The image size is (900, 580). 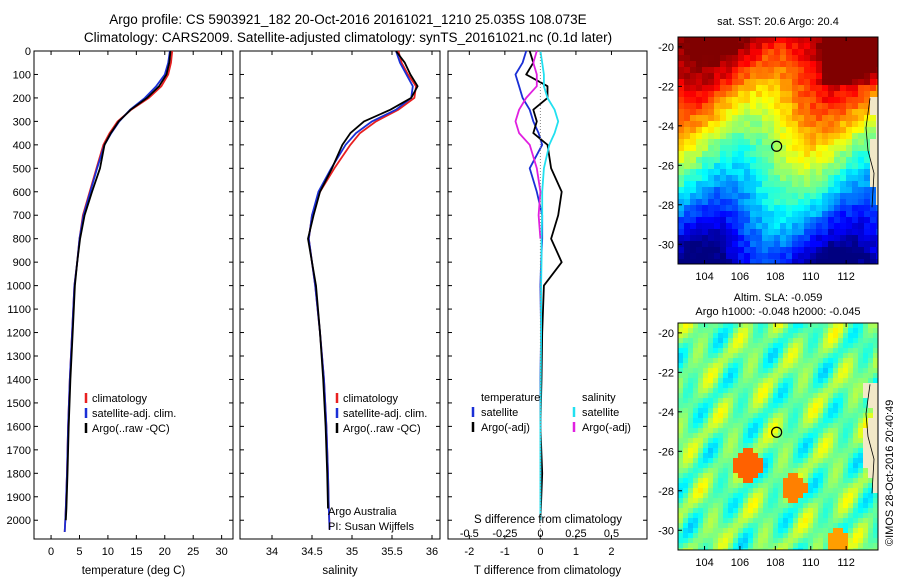 What do you see at coordinates (666, 166) in the screenshot?
I see `map-y-tick-label: -26` at bounding box center [666, 166].